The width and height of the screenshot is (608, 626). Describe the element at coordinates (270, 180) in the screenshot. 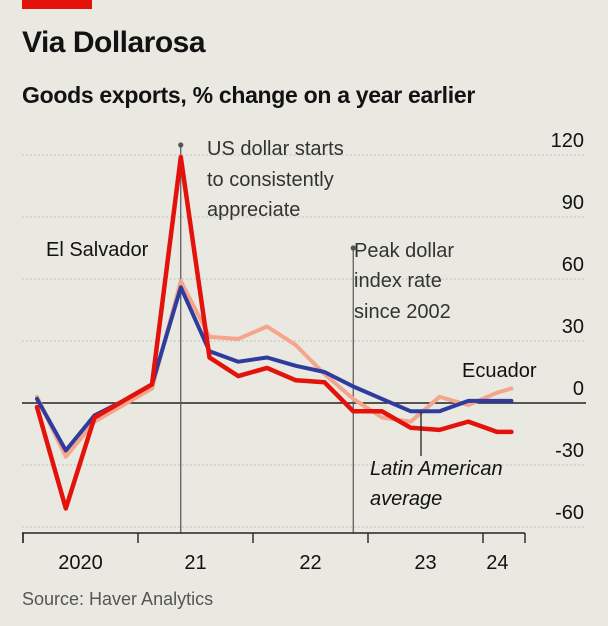

I see `annotation-dollar-appreciate-line-2: to consistently` at that location.